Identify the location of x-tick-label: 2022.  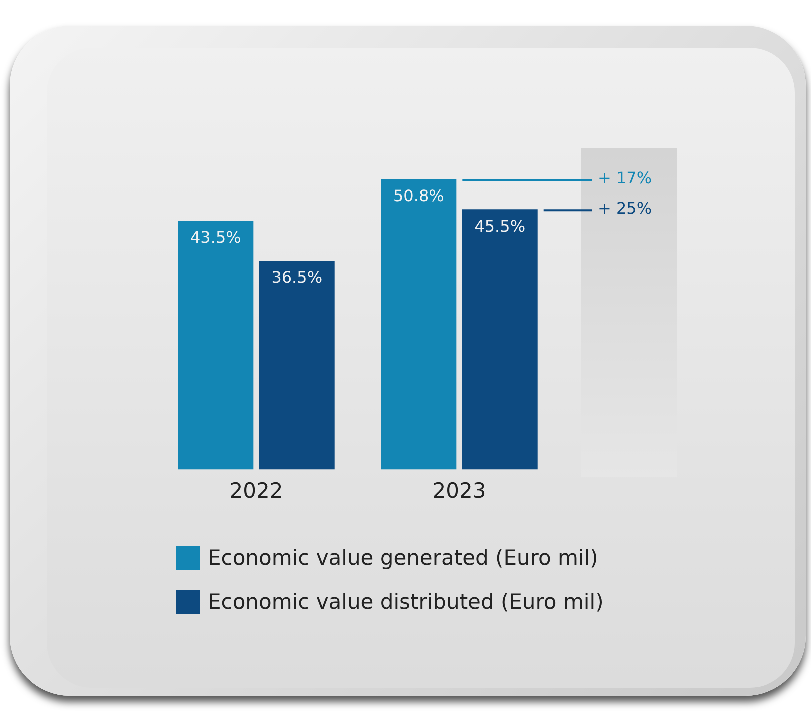
(257, 490).